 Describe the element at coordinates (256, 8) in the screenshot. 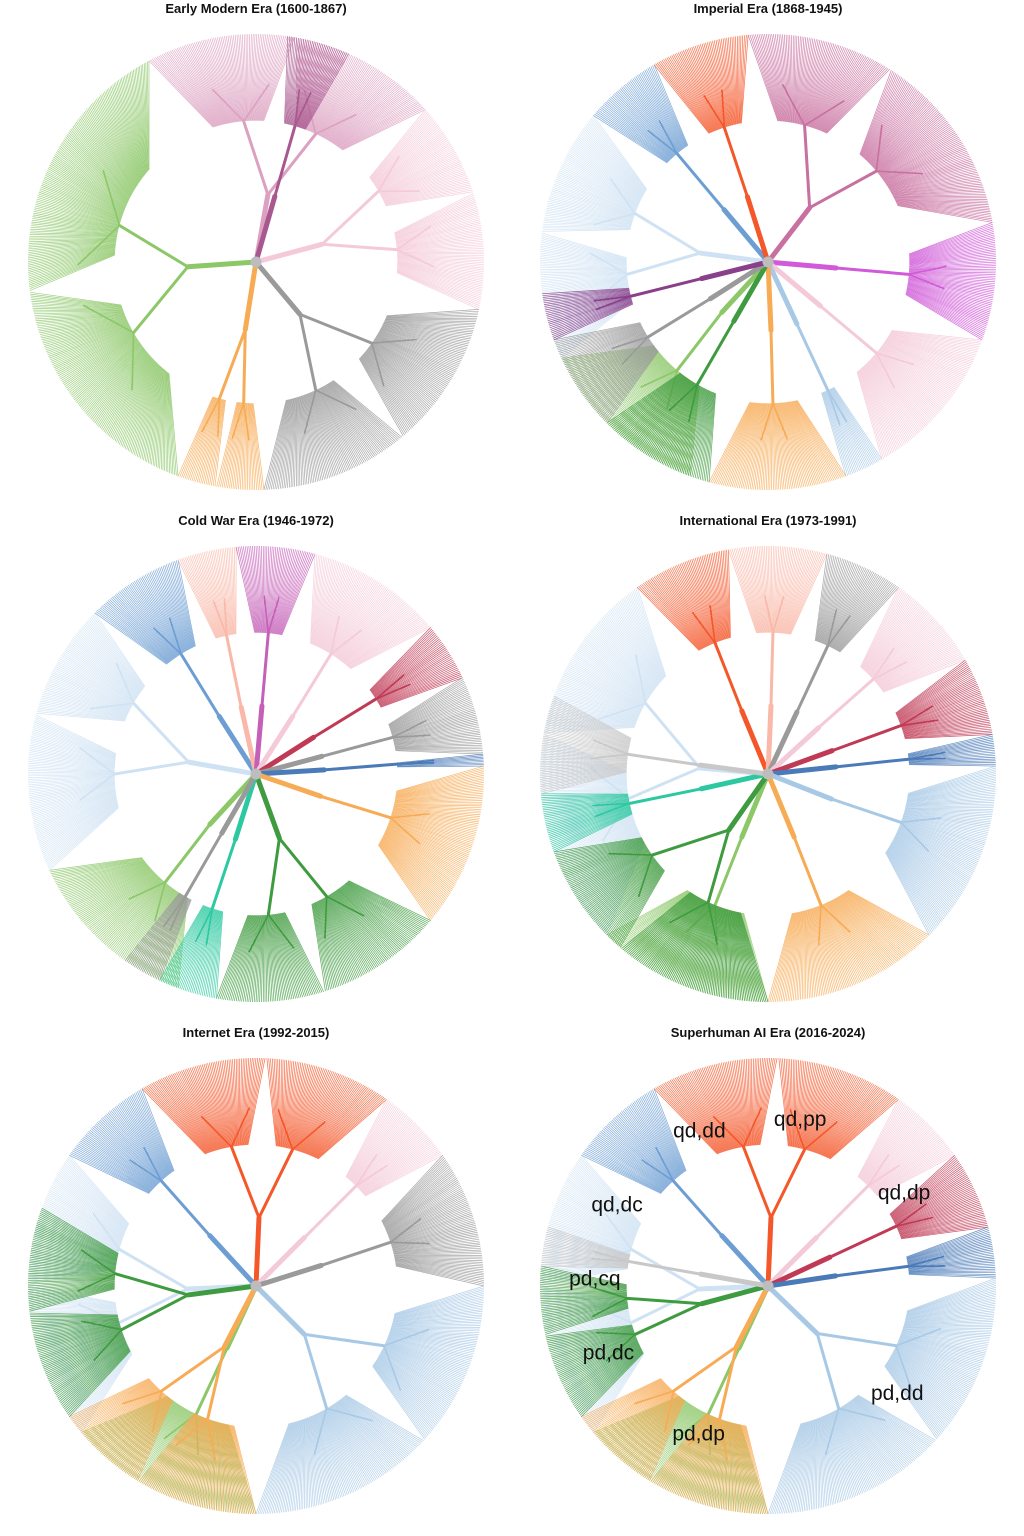

I see `panel-title: Early Modern Era (1600-1867)` at that location.